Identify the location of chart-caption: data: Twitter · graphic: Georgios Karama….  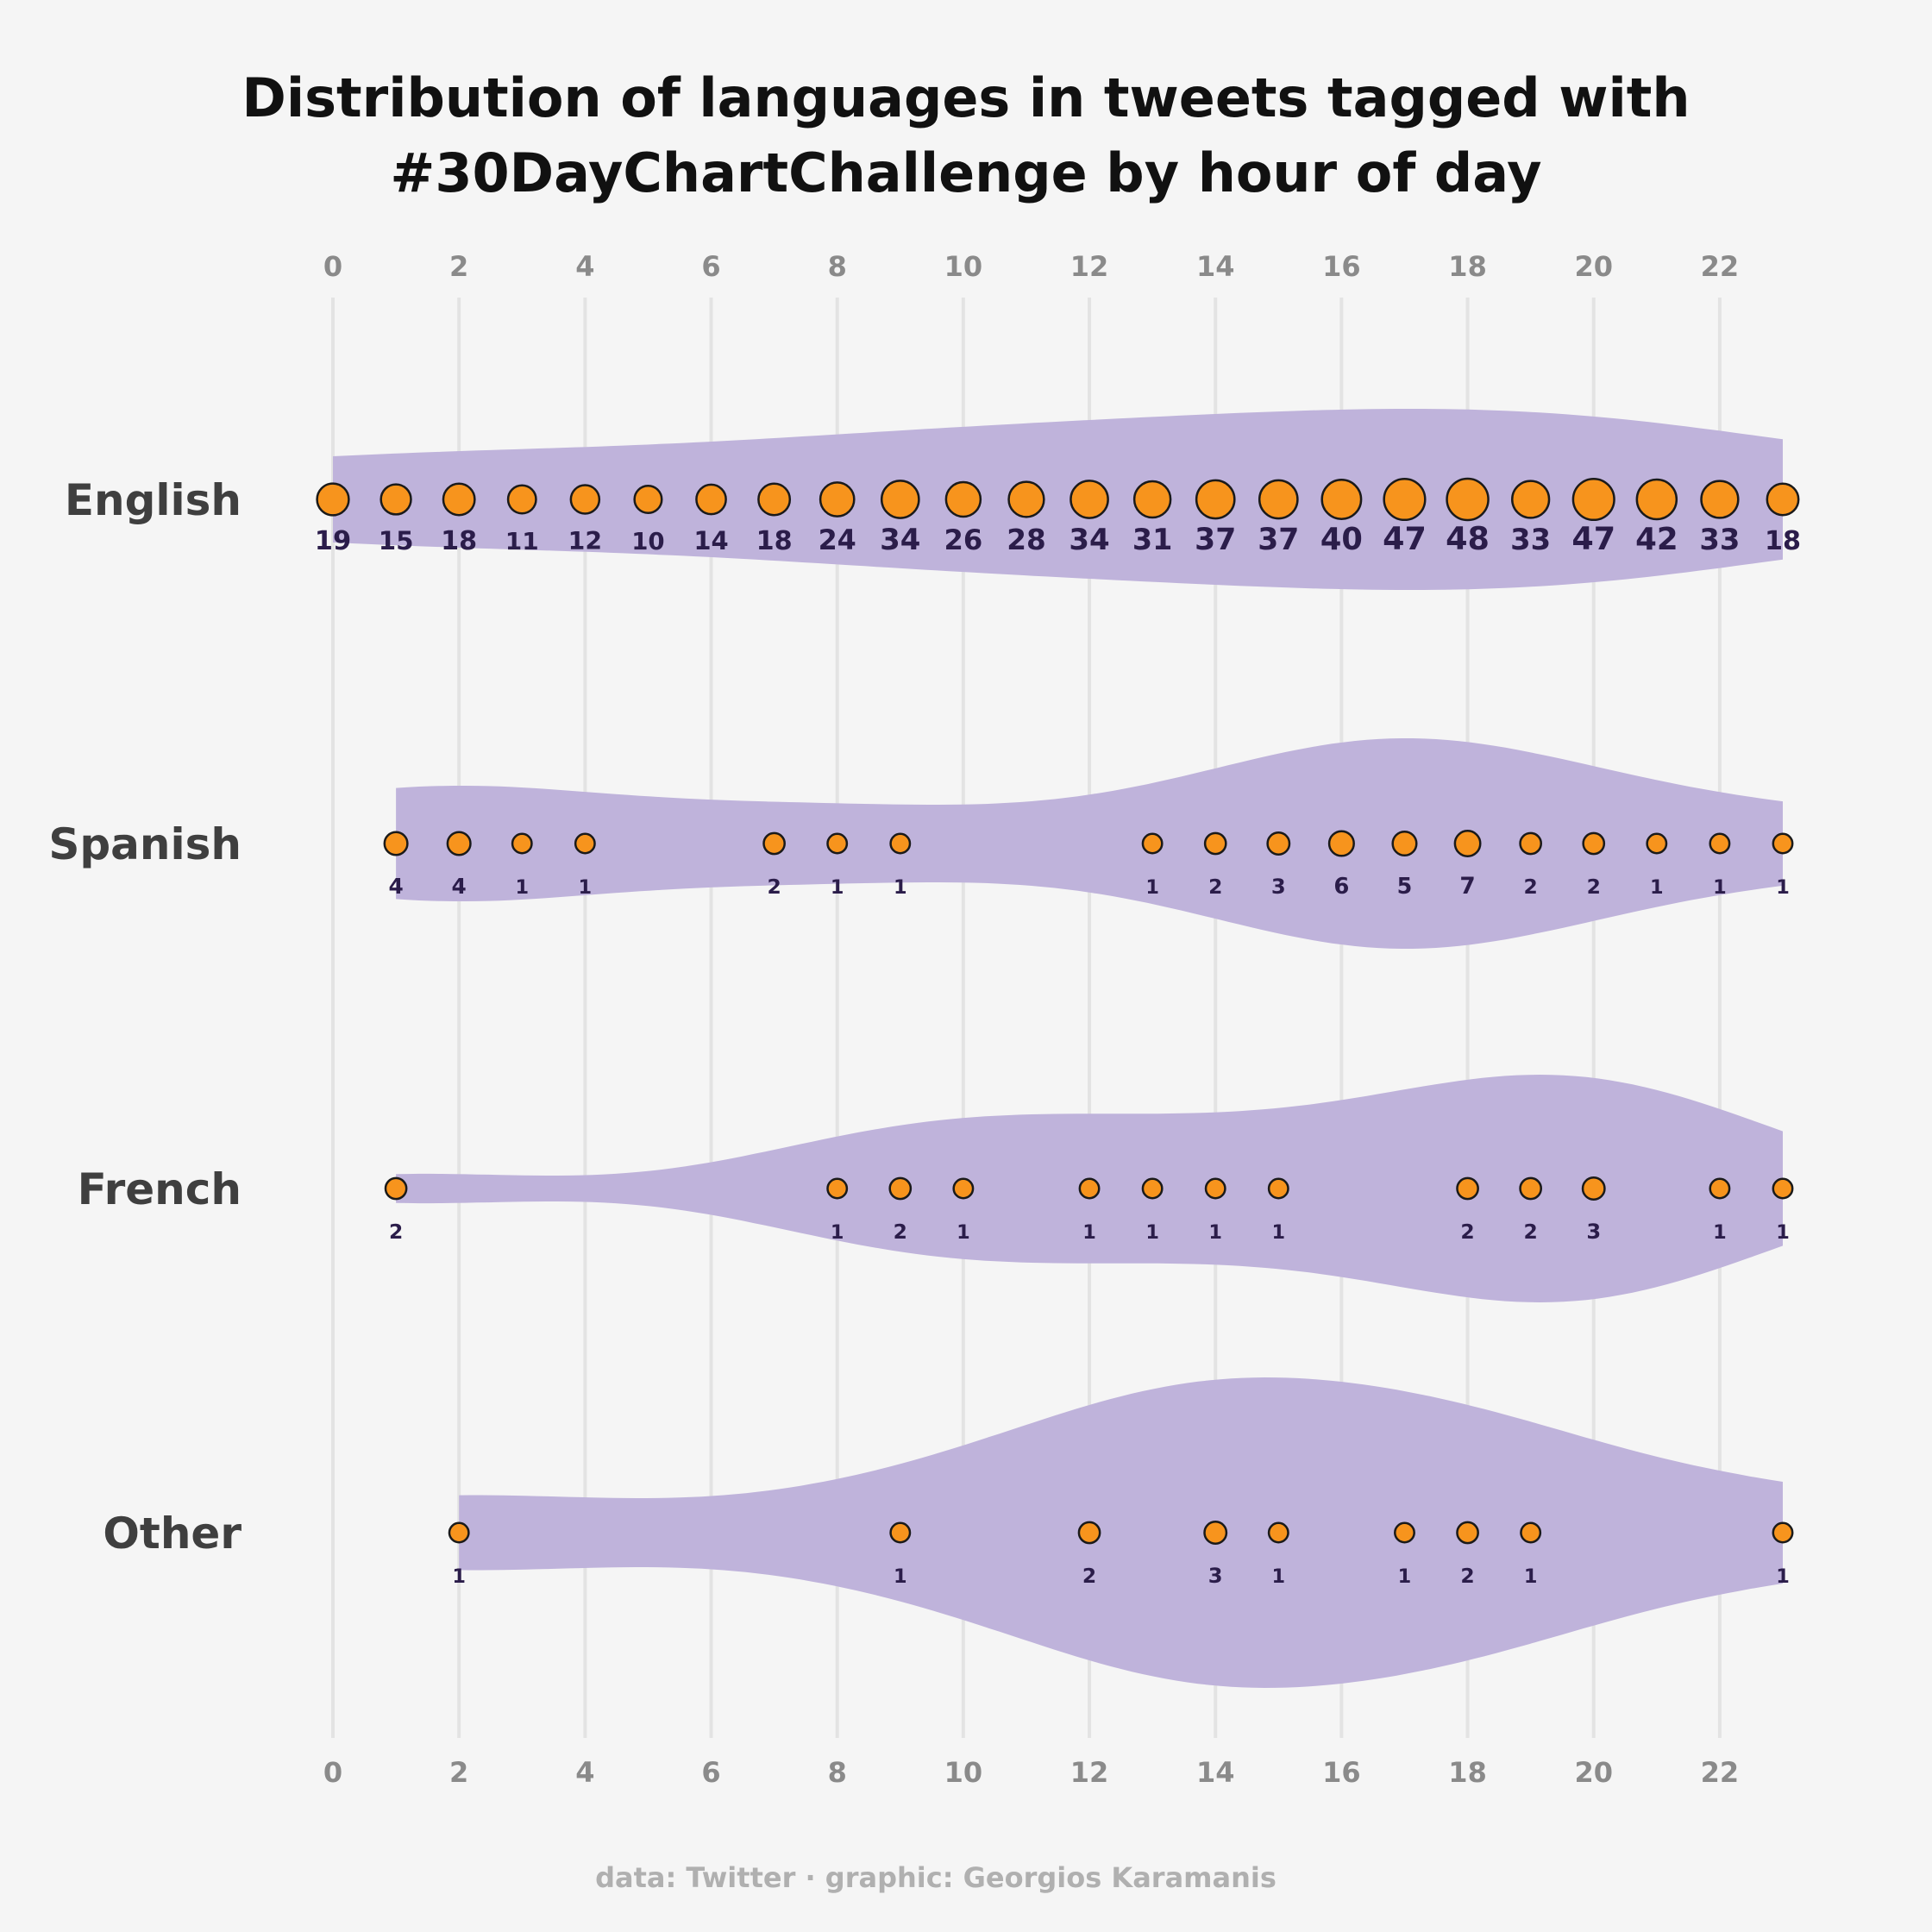
(935, 1877).